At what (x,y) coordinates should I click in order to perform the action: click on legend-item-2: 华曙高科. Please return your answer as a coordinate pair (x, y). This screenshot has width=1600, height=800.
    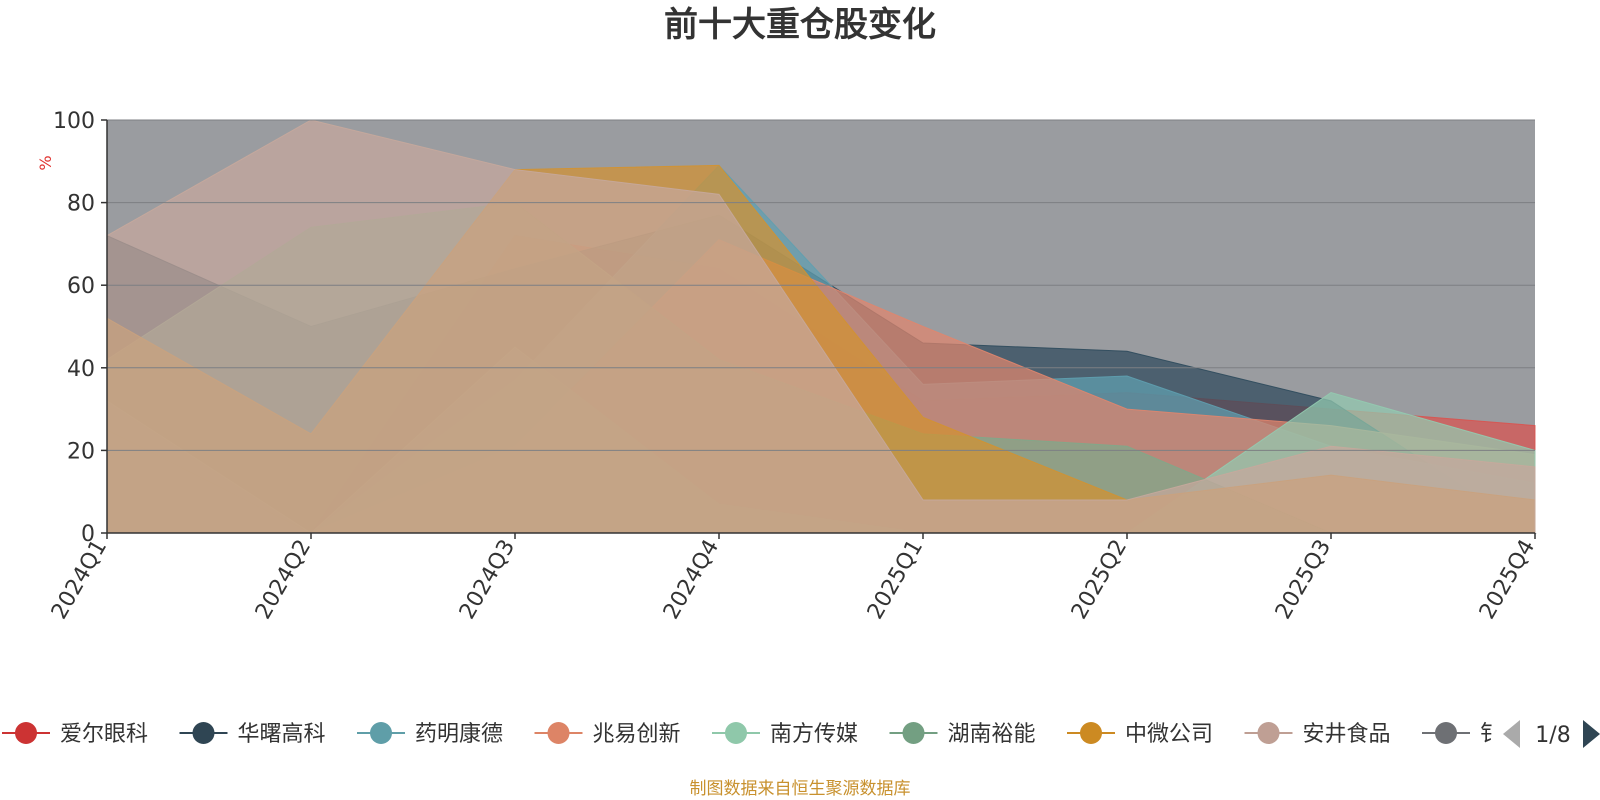
    Looking at the image, I should click on (252, 734).